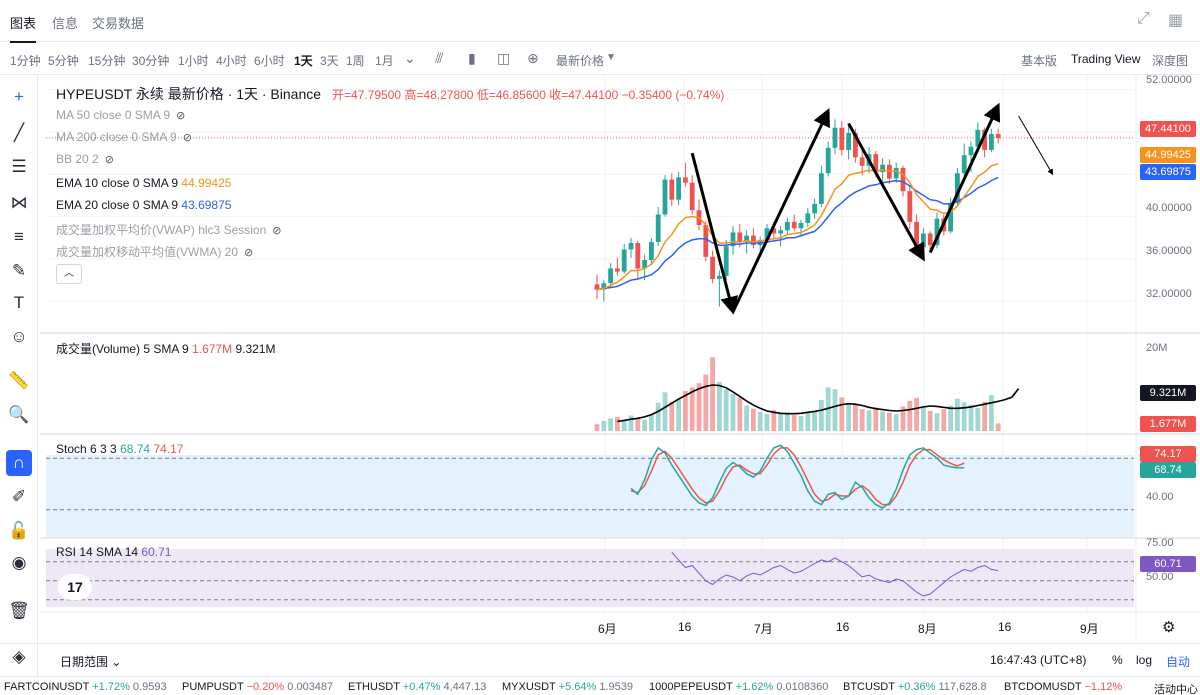 The width and height of the screenshot is (1200, 695). Describe the element at coordinates (193, 61) in the screenshot. I see `timeframe-1h: 1小时` at that location.